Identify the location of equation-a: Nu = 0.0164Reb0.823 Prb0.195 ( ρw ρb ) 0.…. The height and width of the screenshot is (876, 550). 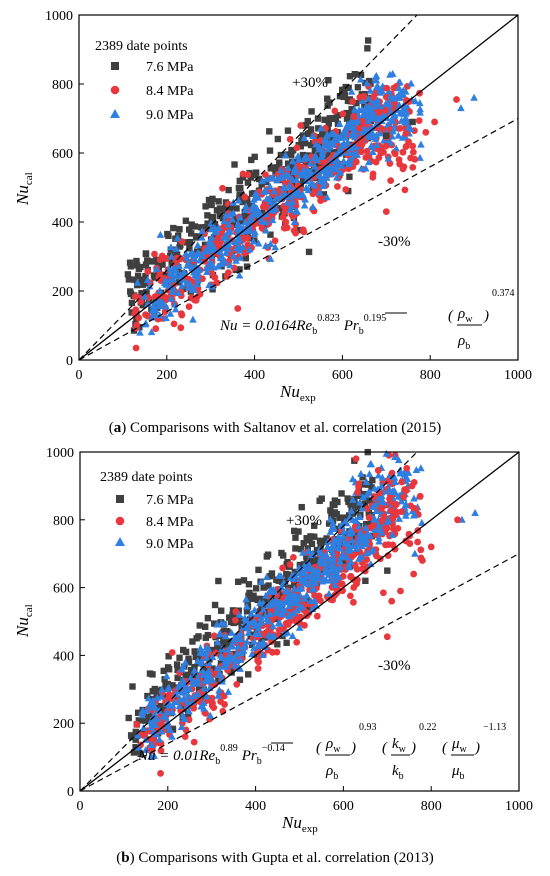
(367, 320).